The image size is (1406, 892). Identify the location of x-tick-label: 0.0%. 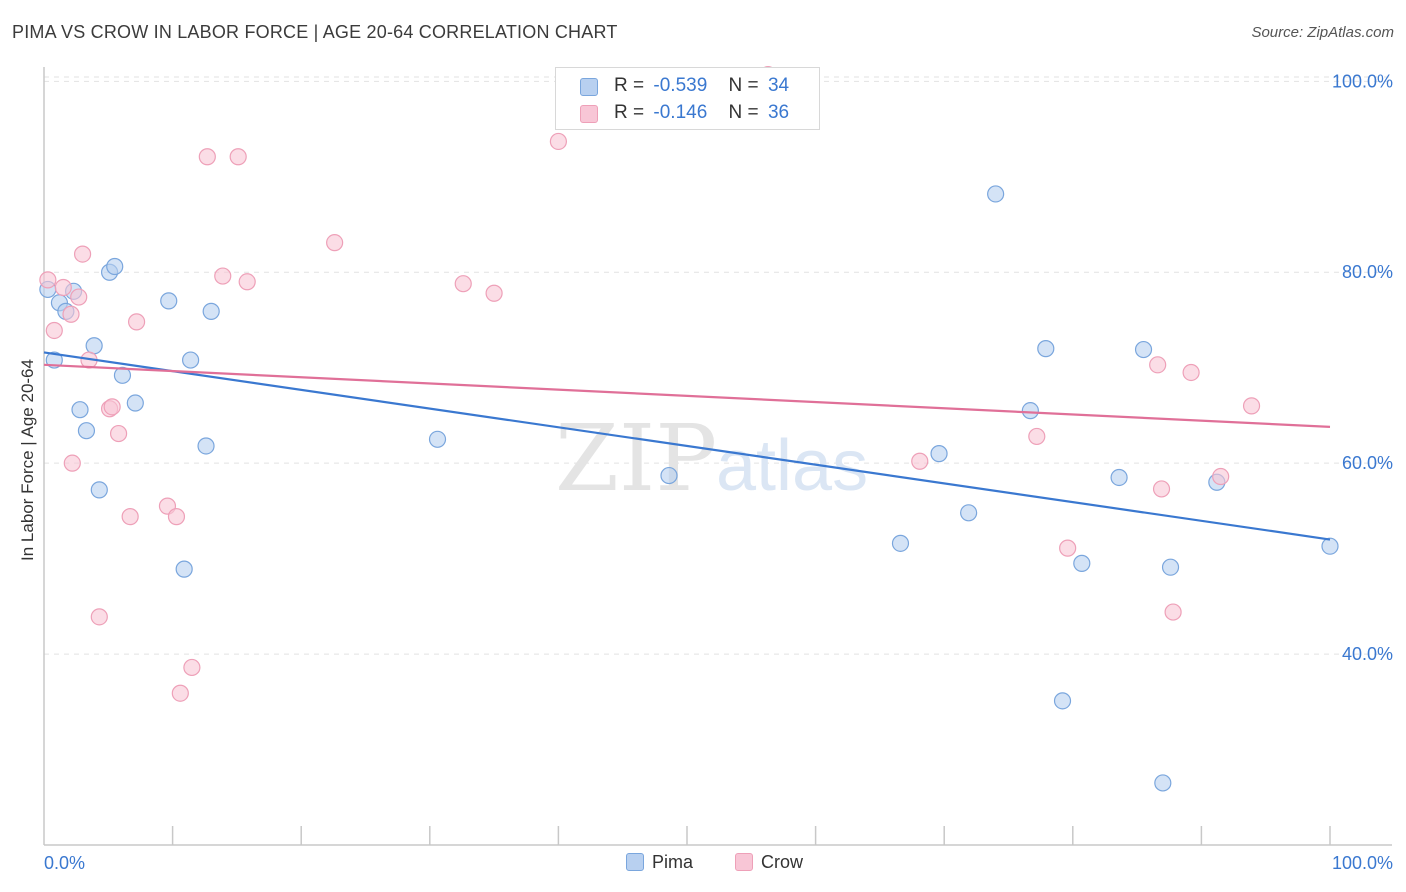
(64, 863).